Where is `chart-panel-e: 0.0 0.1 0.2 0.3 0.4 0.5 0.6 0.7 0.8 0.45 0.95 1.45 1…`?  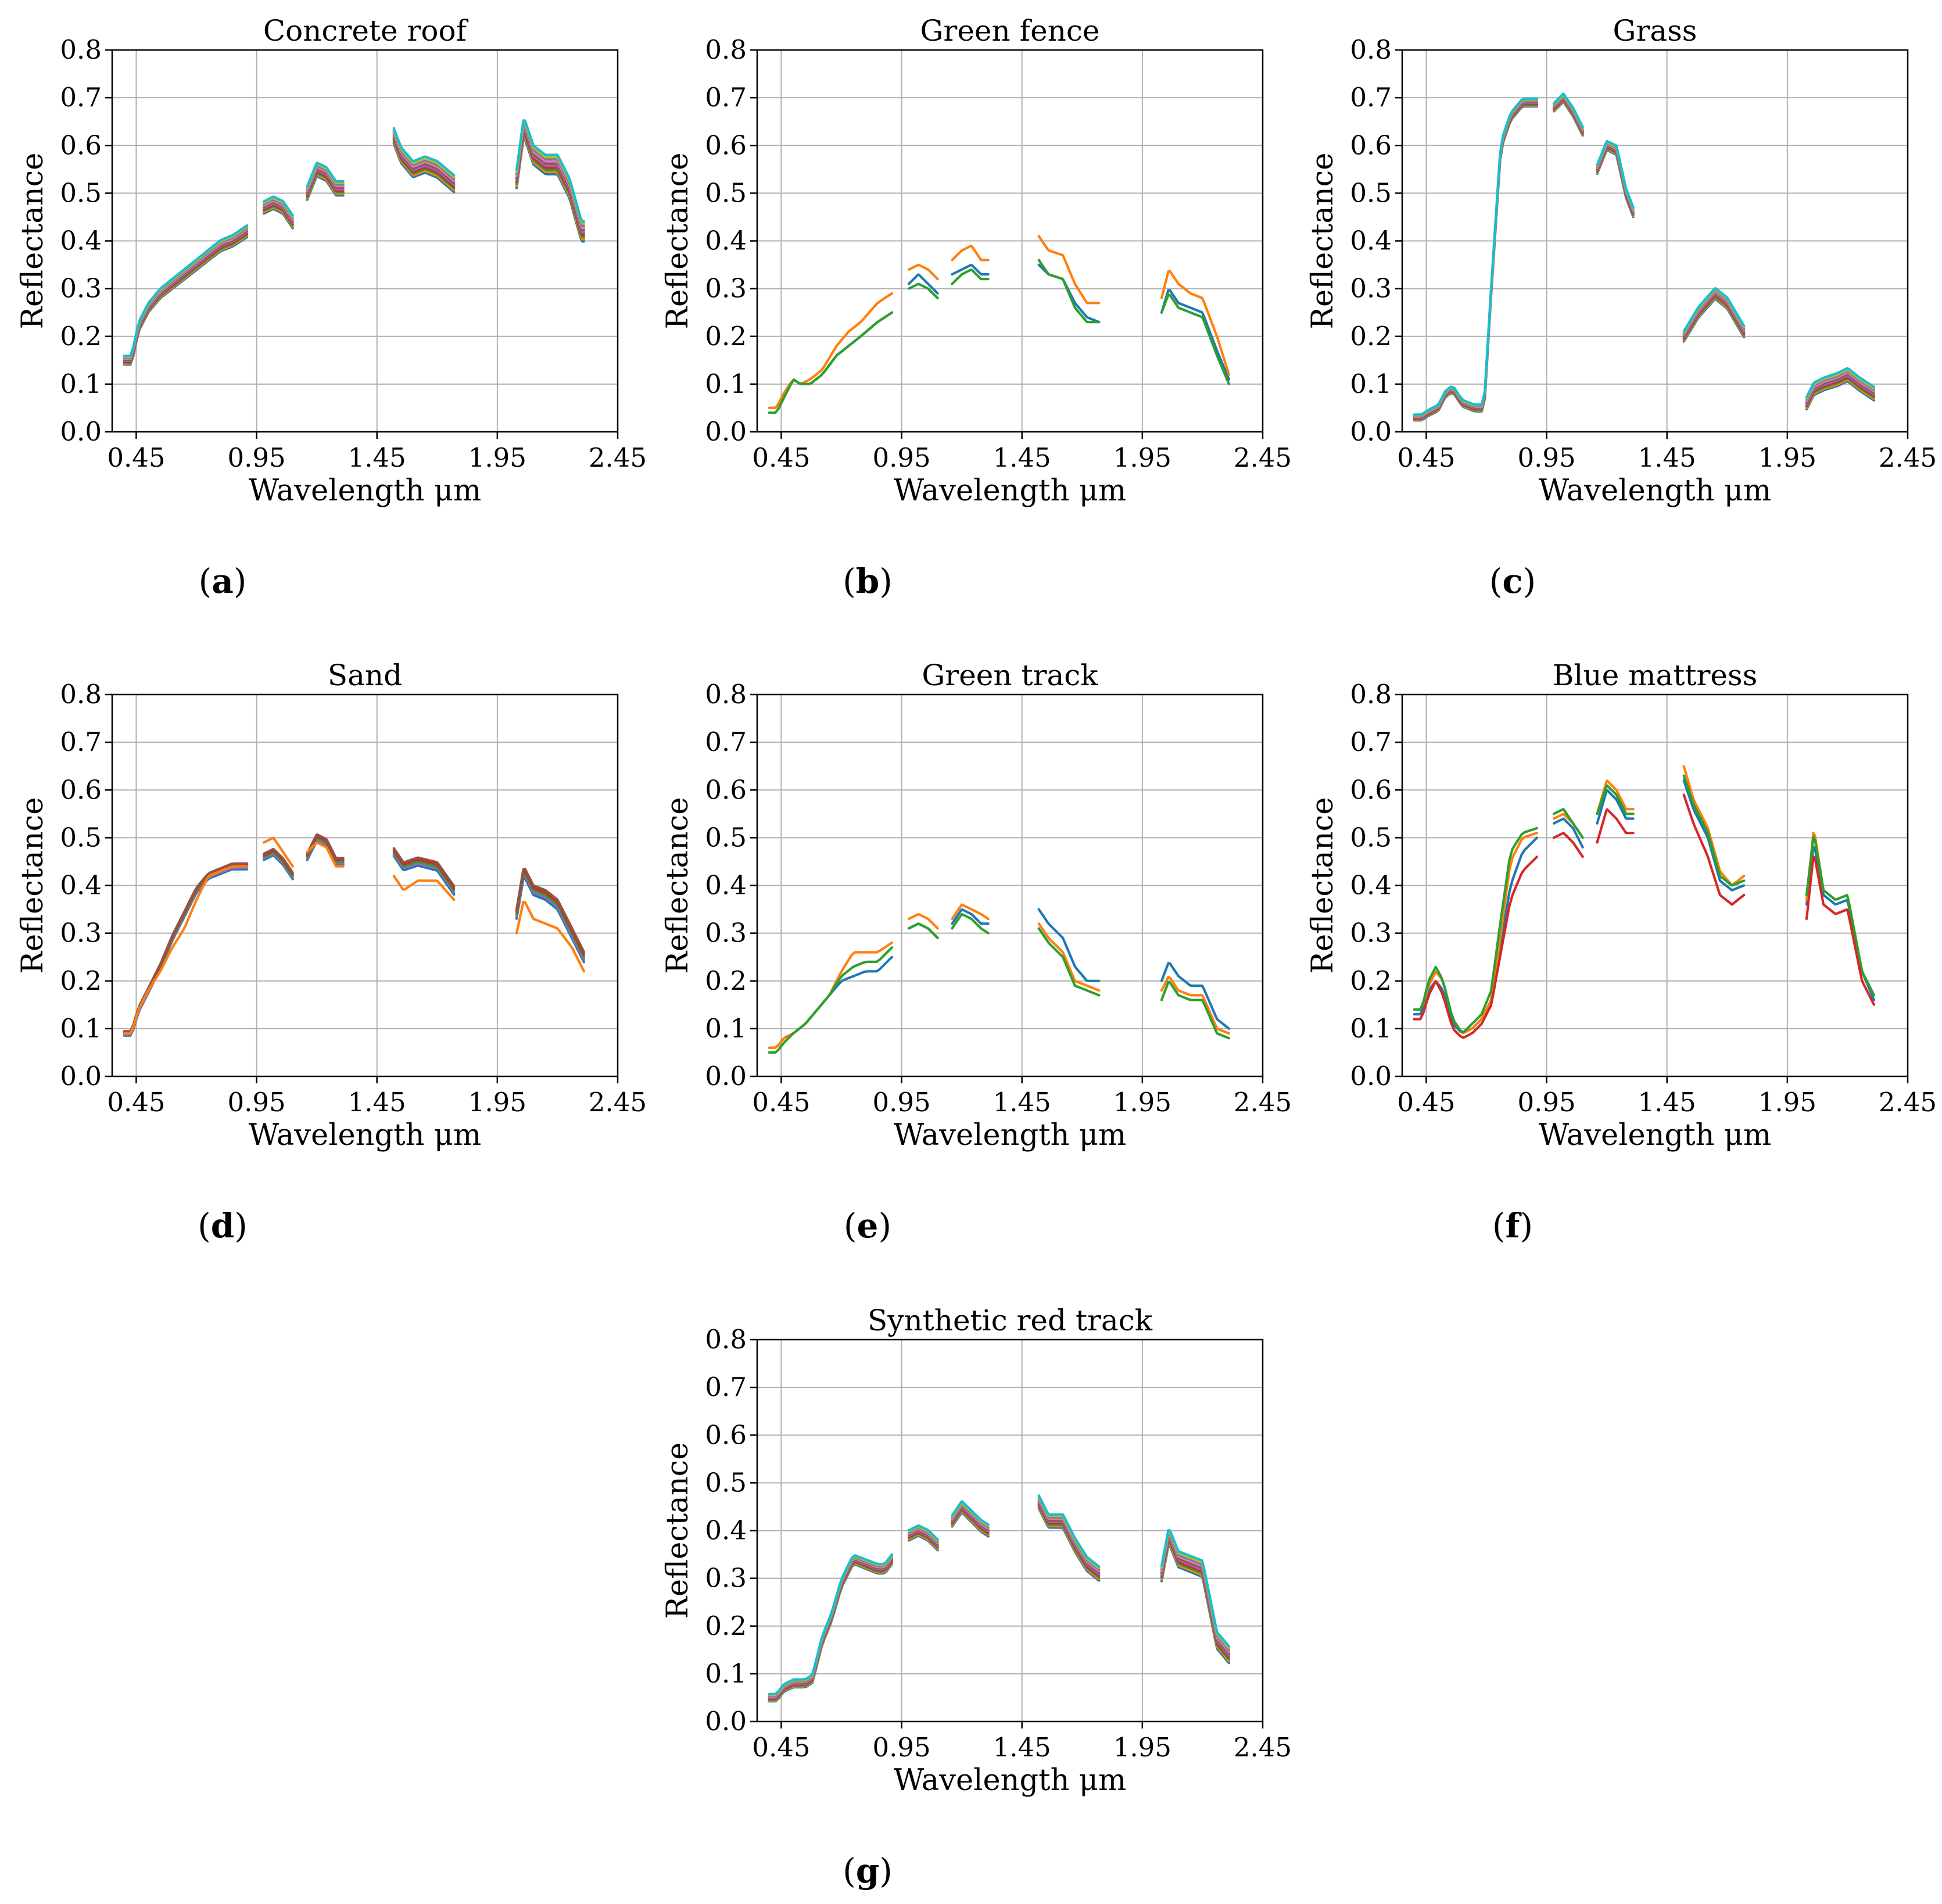
chart-panel-e: 0.0 0.1 0.2 0.3 0.4 0.5 0.6 0.7 0.8 0.45 0.95 1.45 1… is located at coordinates (976, 952).